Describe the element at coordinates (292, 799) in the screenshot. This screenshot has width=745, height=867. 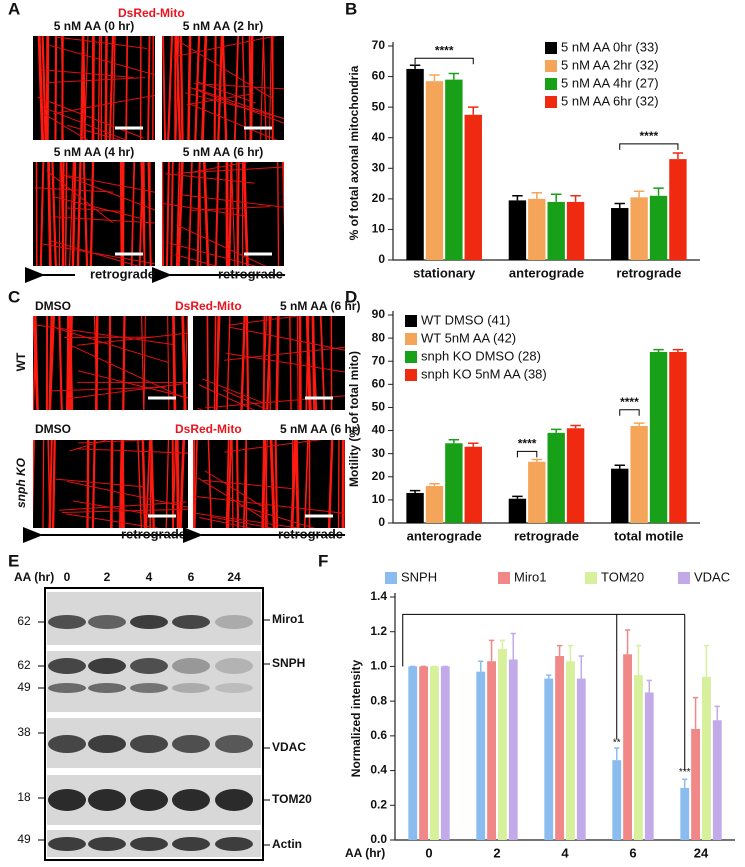
I see `protein-label: TOM20` at that location.